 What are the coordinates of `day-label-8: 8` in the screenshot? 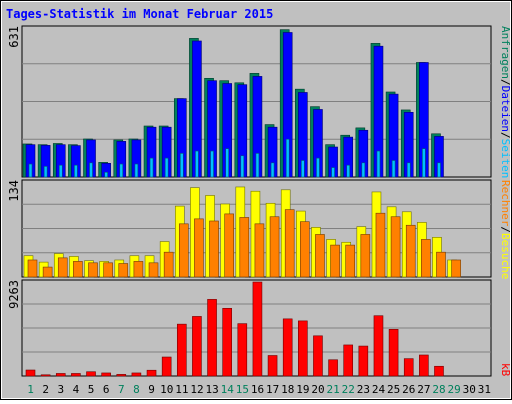 It's located at (136, 389).